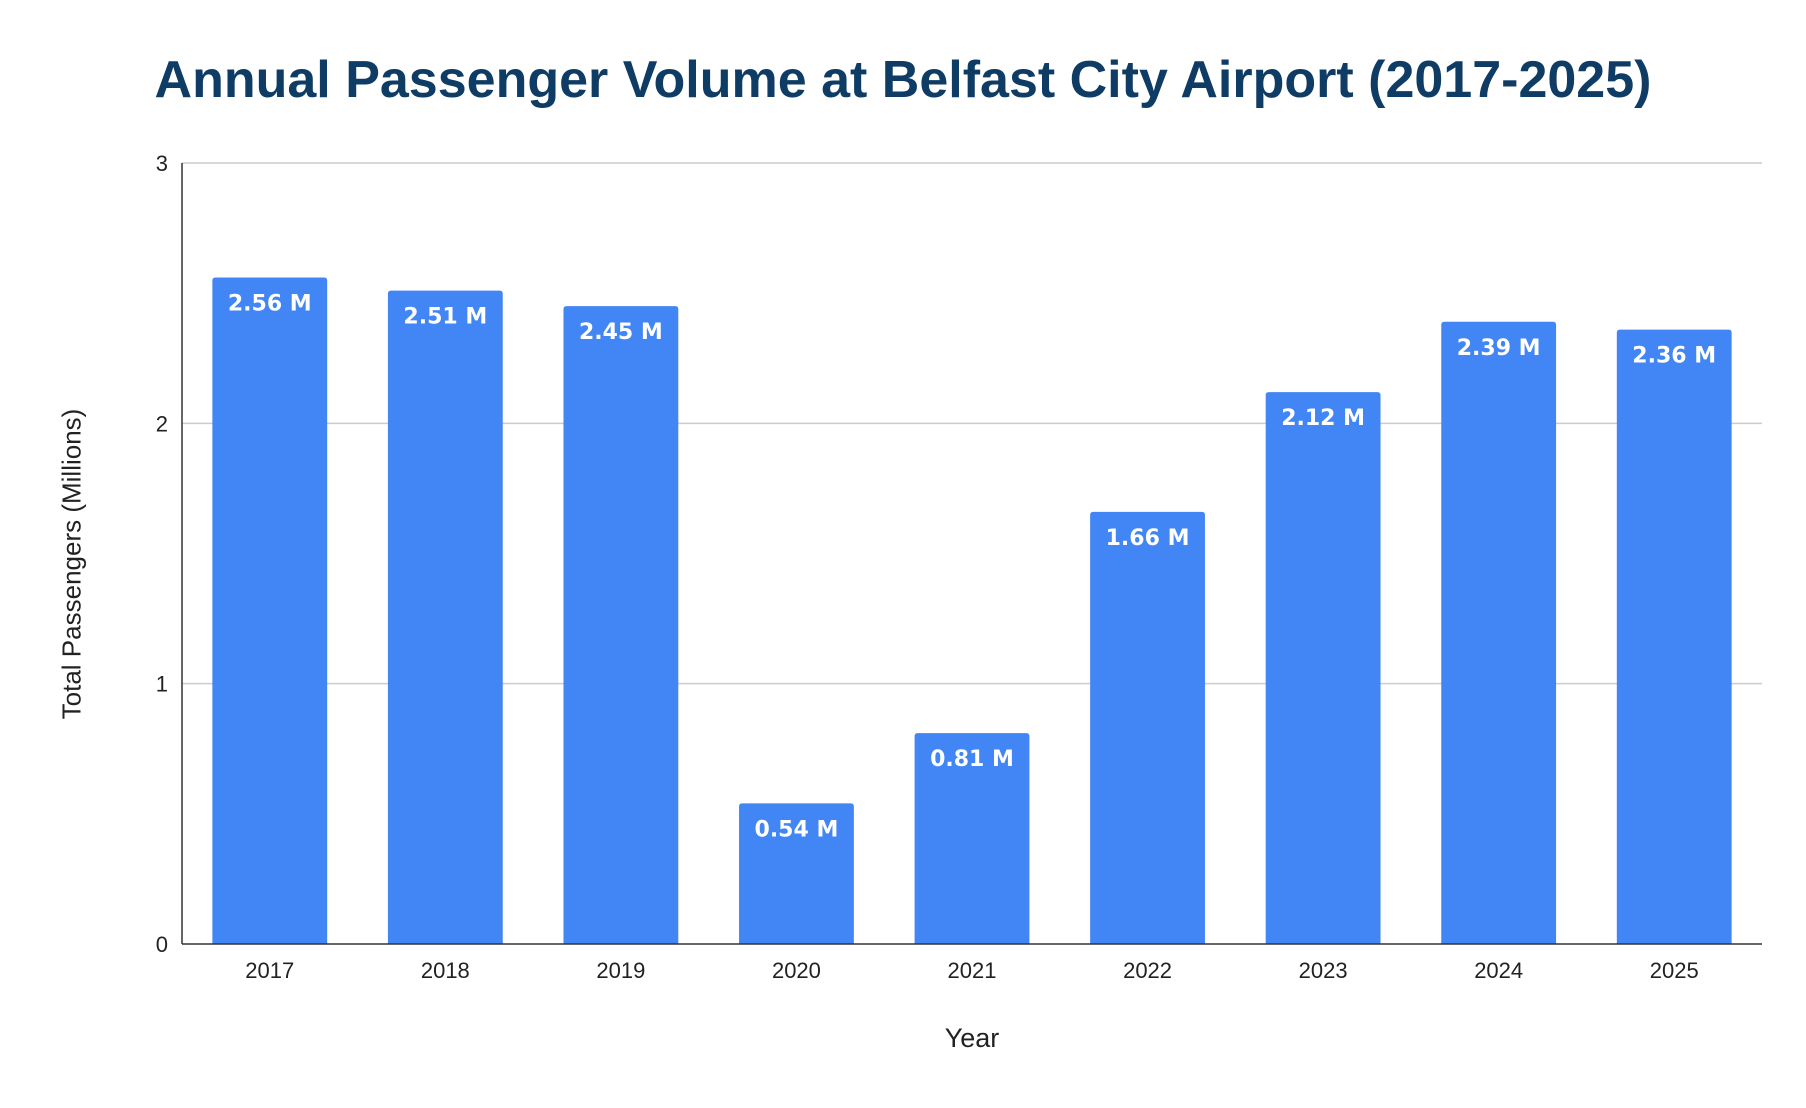 The height and width of the screenshot is (1108, 1806). Describe the element at coordinates (1499, 632) in the screenshot. I see `bar-2024` at that location.